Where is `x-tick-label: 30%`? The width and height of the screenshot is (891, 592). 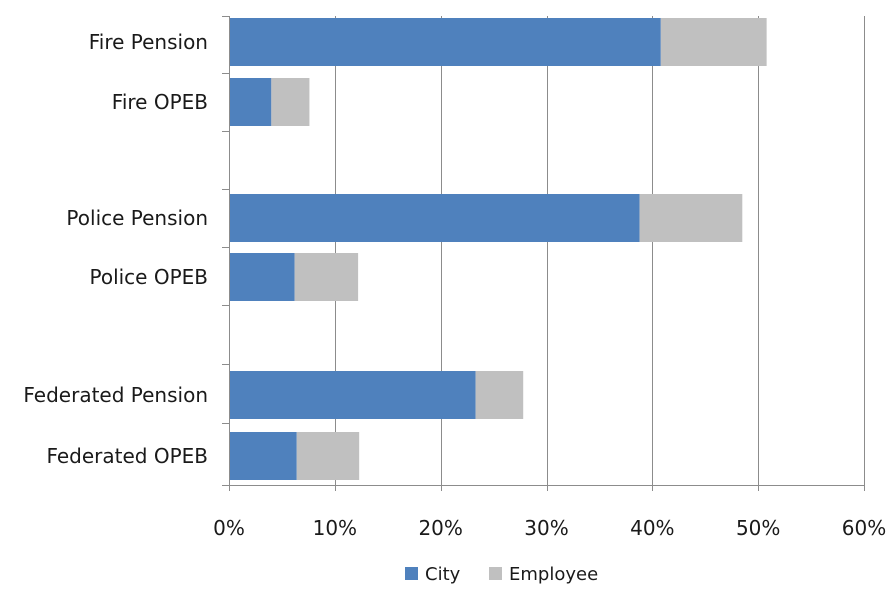 x-tick-label: 30% is located at coordinates (546, 528).